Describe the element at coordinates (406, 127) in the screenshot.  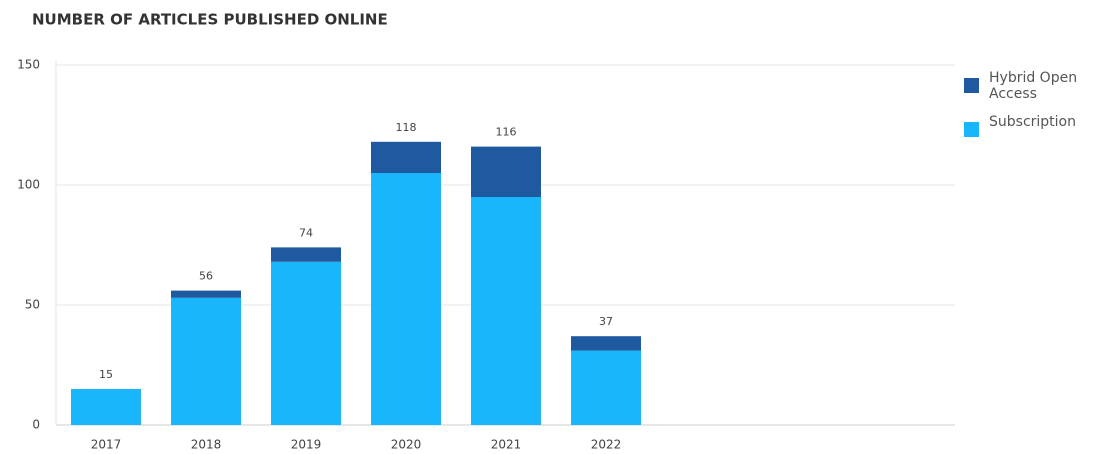
I see `total-label: 118` at that location.